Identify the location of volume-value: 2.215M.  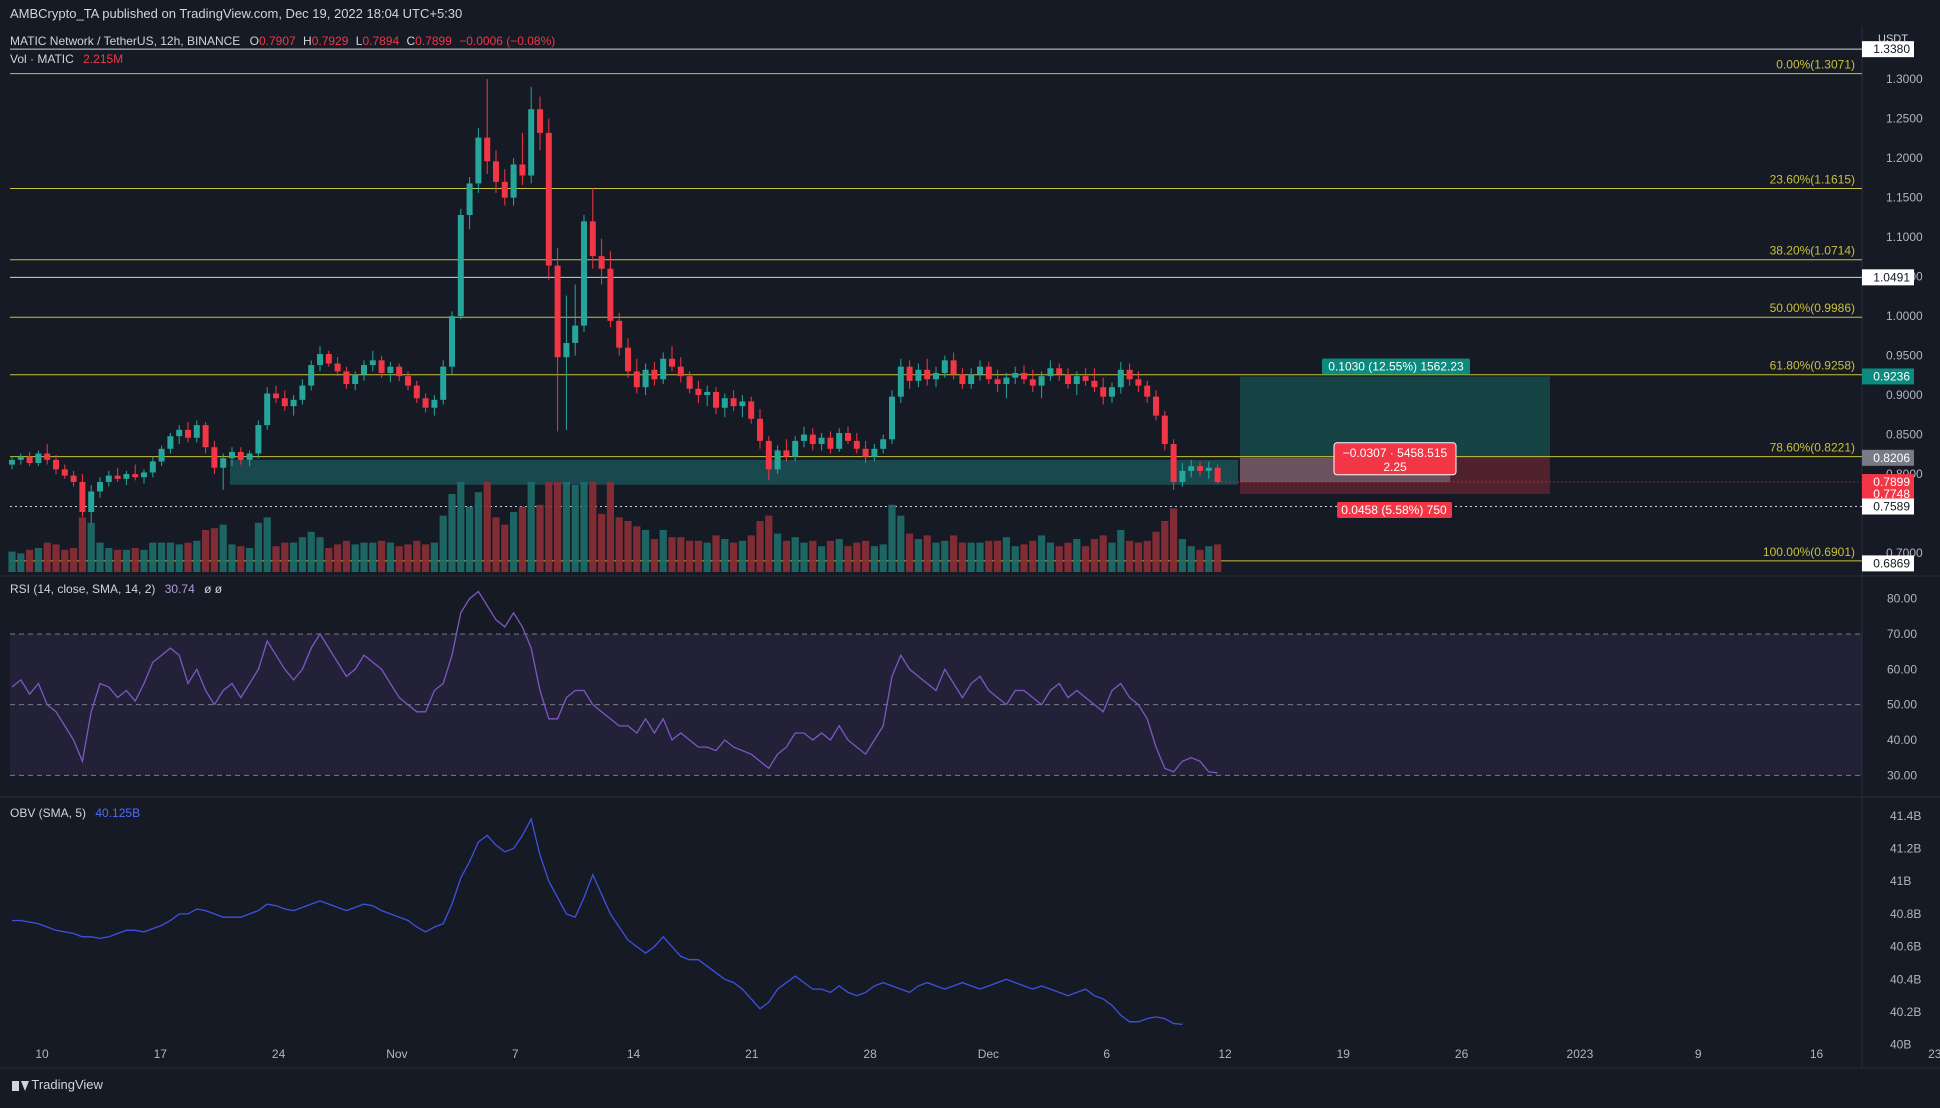
(103, 59).